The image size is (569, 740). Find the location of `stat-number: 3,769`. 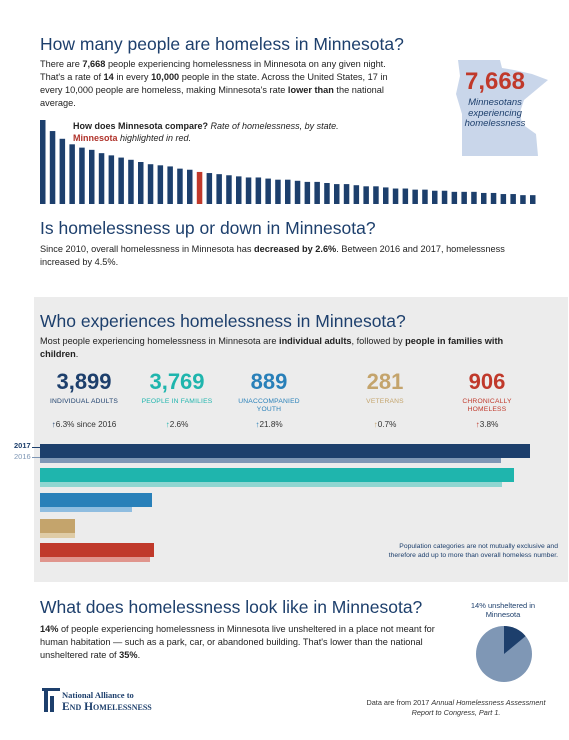

stat-number: 3,769 is located at coordinates (177, 381).